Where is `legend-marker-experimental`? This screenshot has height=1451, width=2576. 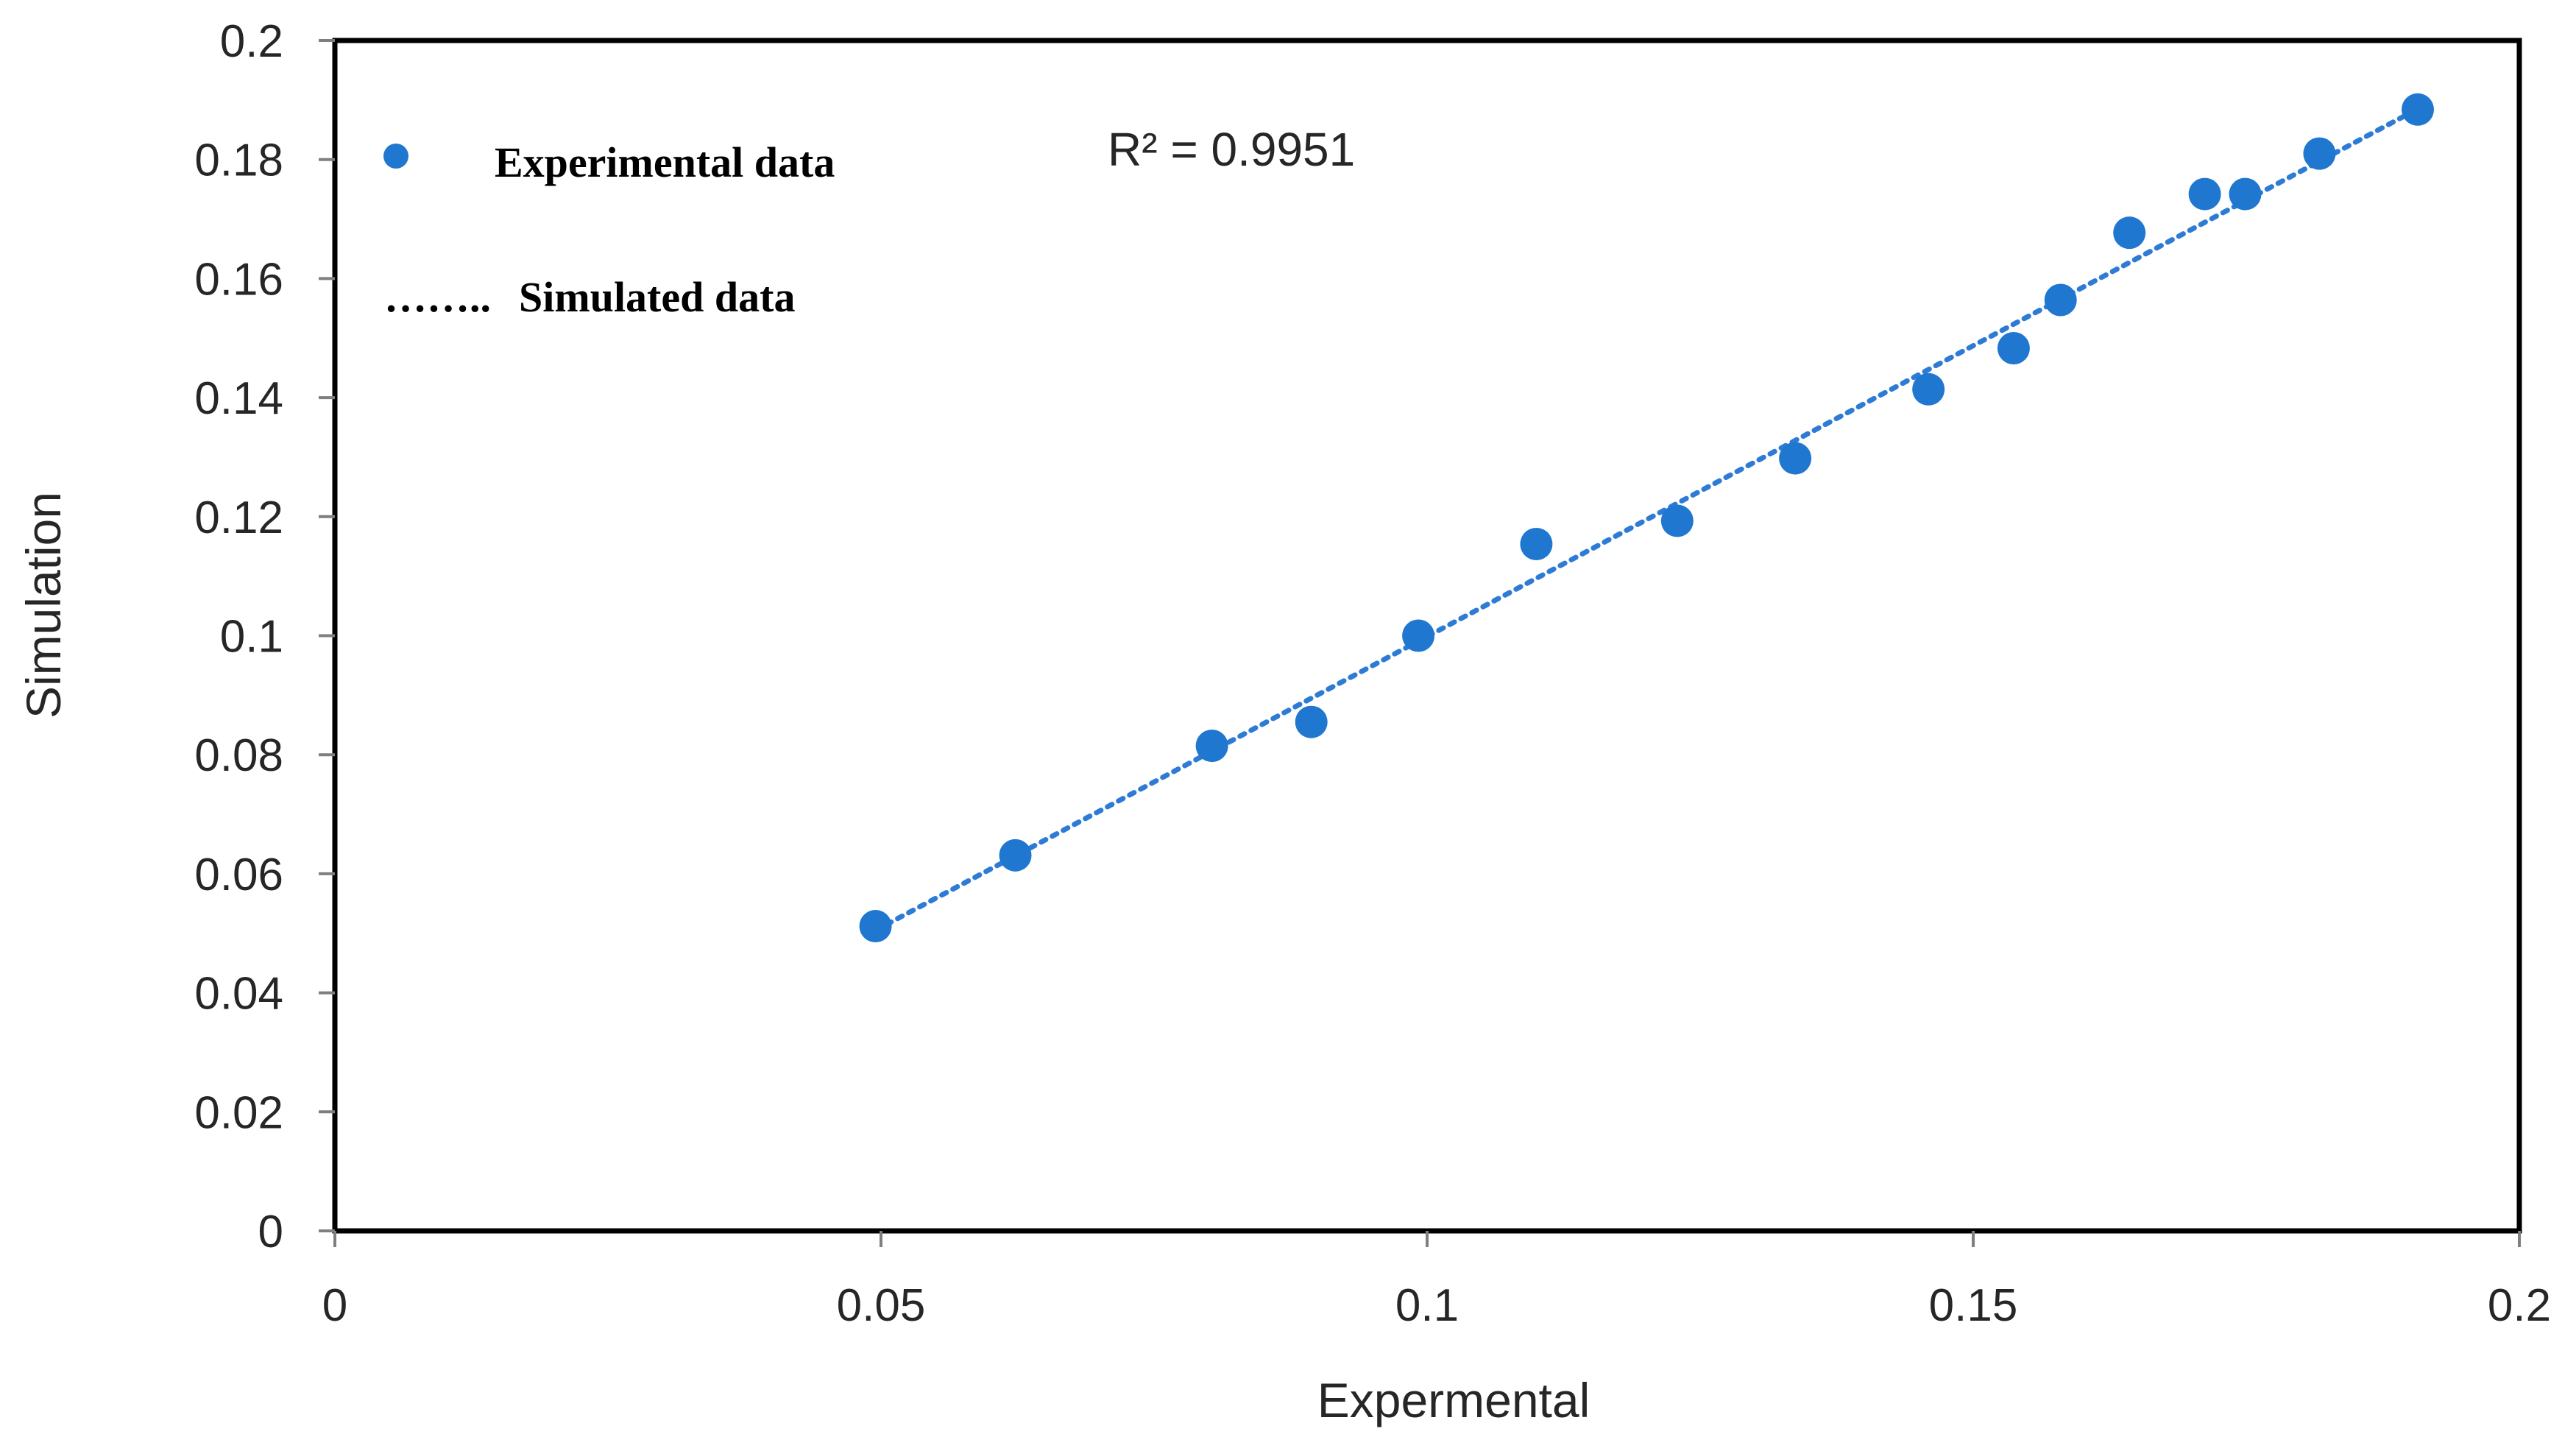
legend-marker-experimental is located at coordinates (395, 156).